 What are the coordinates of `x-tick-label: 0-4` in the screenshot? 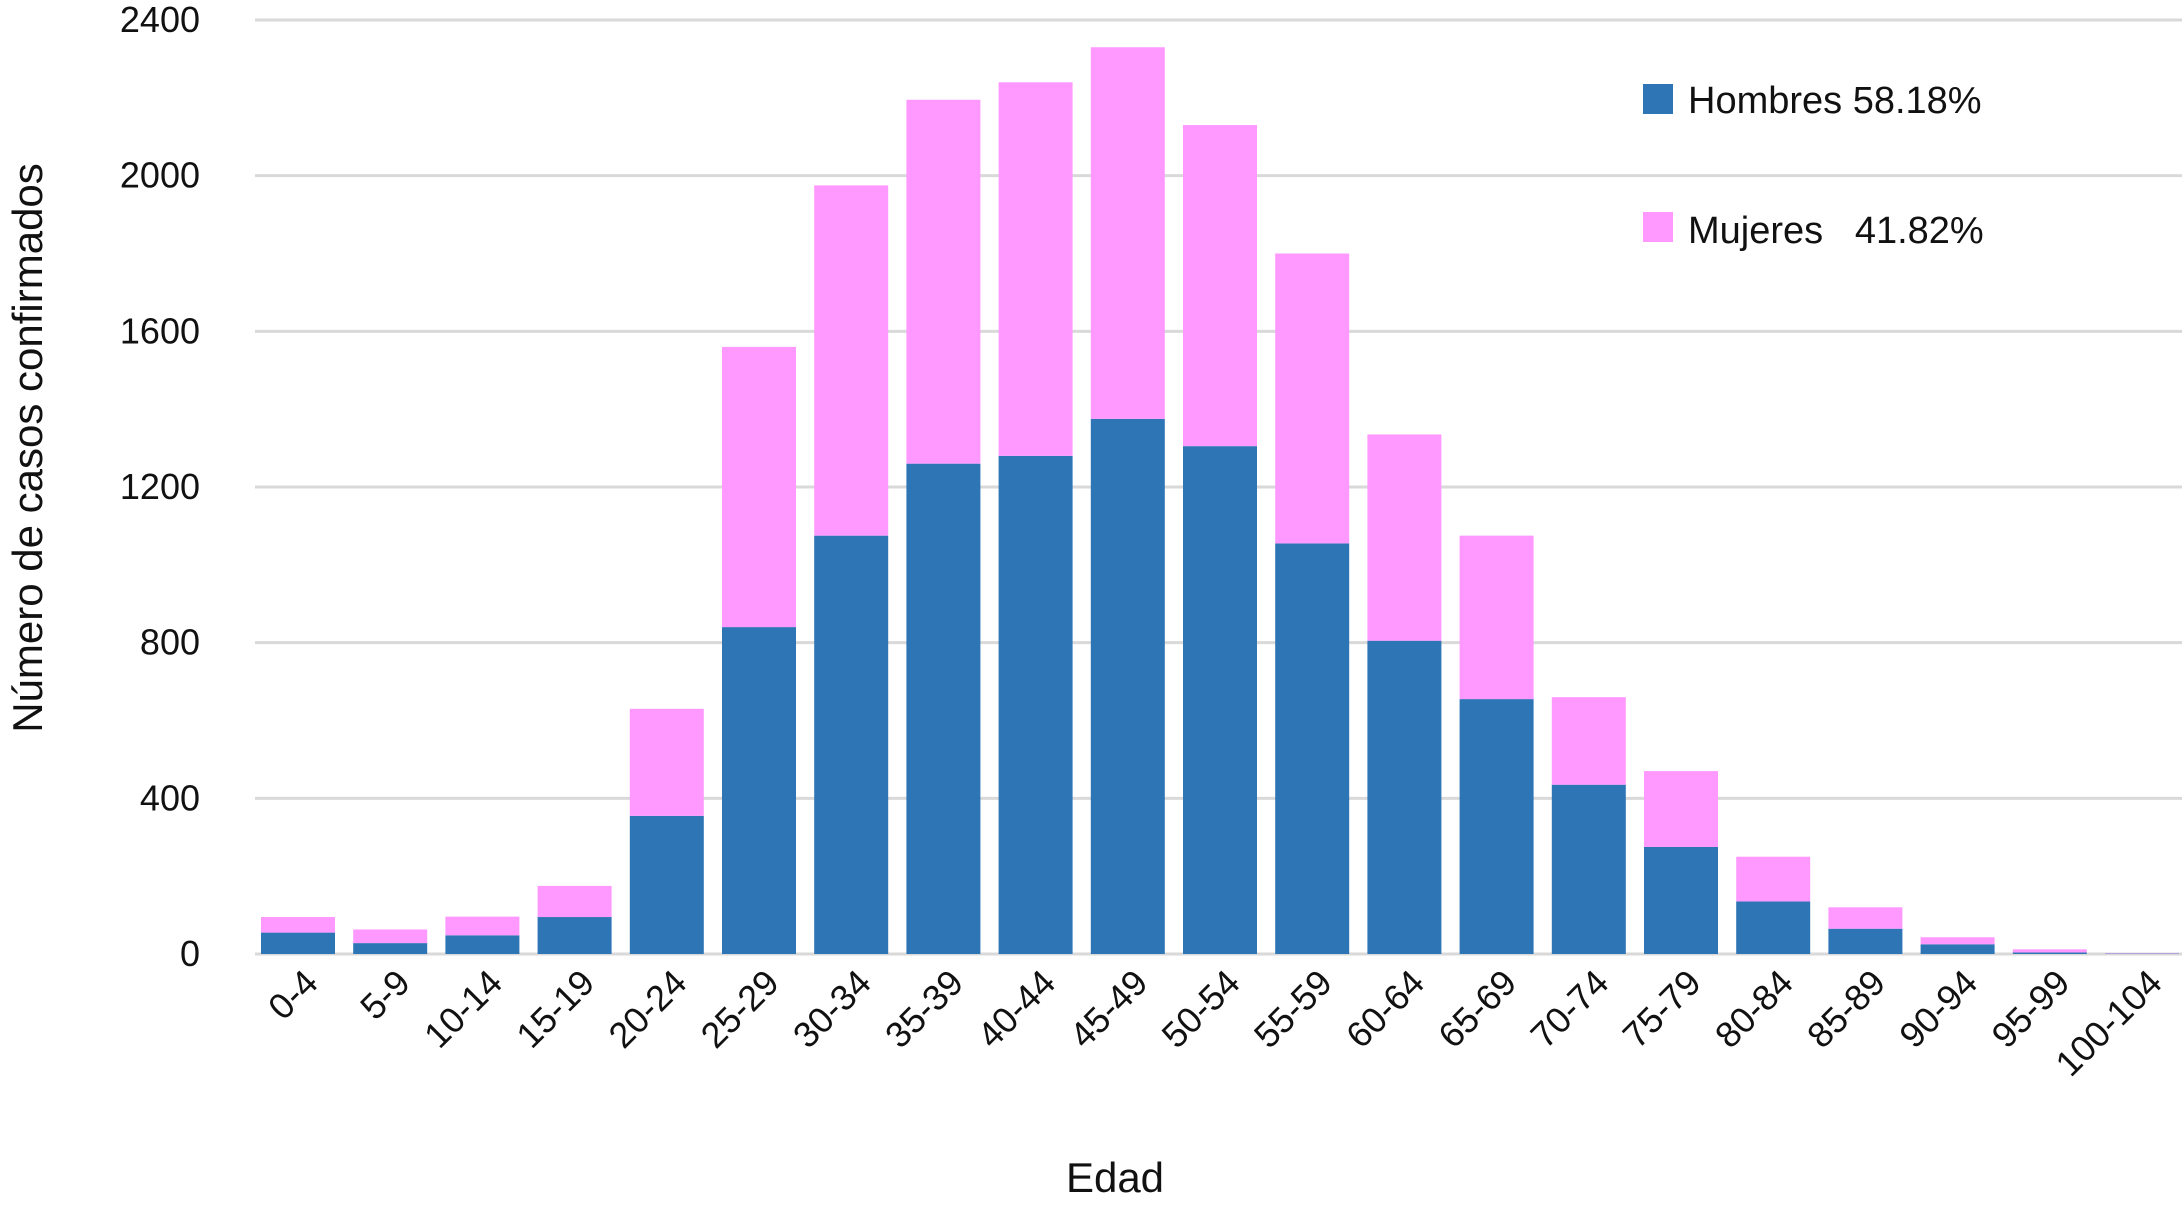 It's located at (293, 995).